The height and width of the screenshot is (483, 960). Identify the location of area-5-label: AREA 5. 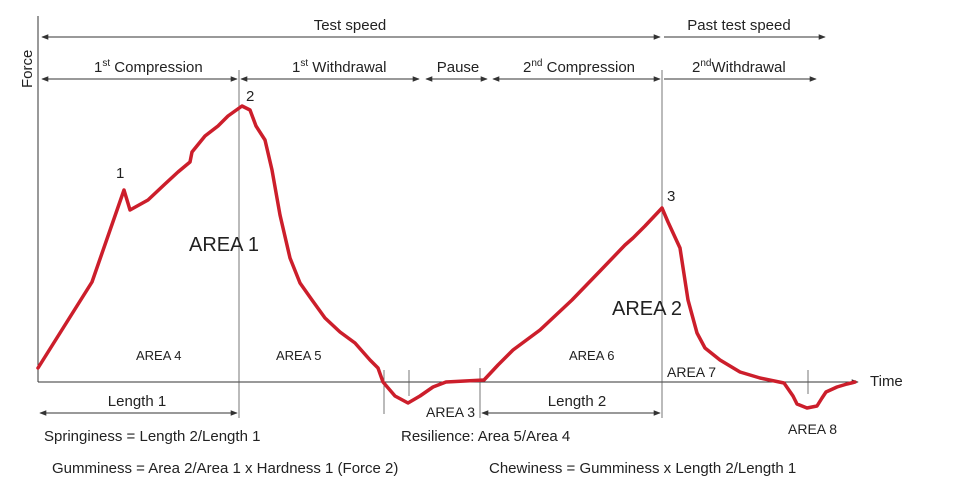
(299, 355).